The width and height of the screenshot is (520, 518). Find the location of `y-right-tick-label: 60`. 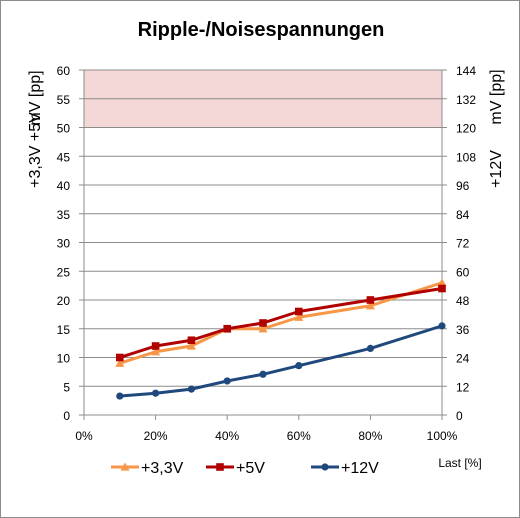

y-right-tick-label: 60 is located at coordinates (463, 272).